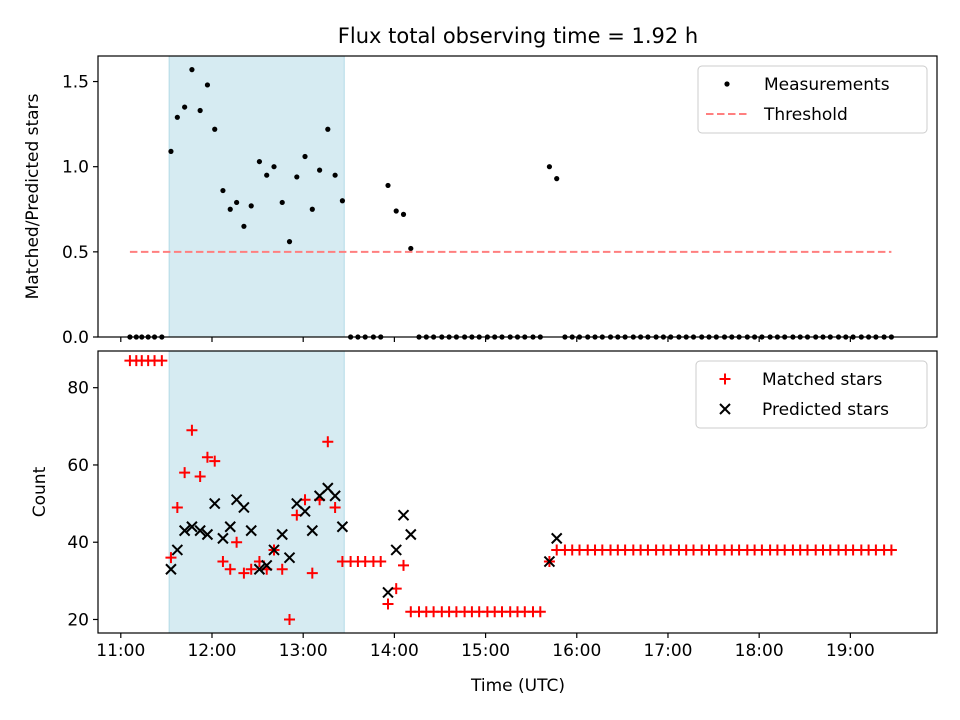  What do you see at coordinates (850, 651) in the screenshot?
I see `x-tick-label: 19:00` at bounding box center [850, 651].